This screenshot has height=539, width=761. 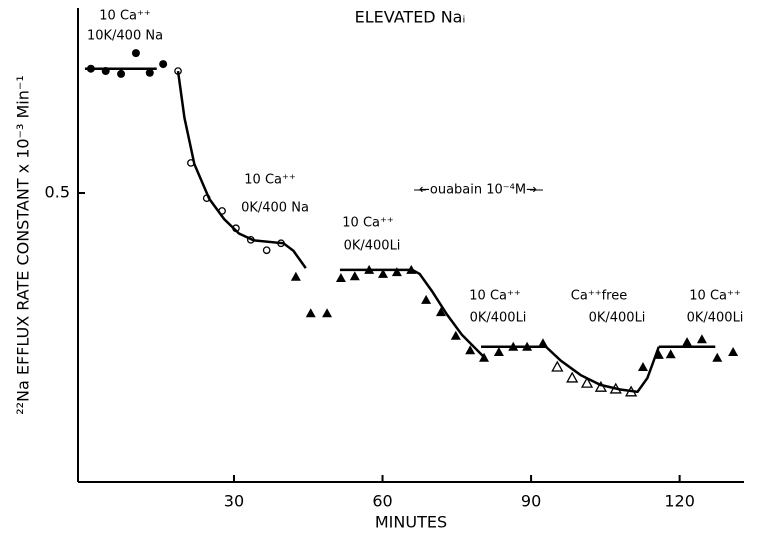 What do you see at coordinates (478, 190) in the screenshot?
I see `annotation: ←ouabain 10⁻⁴M→` at bounding box center [478, 190].